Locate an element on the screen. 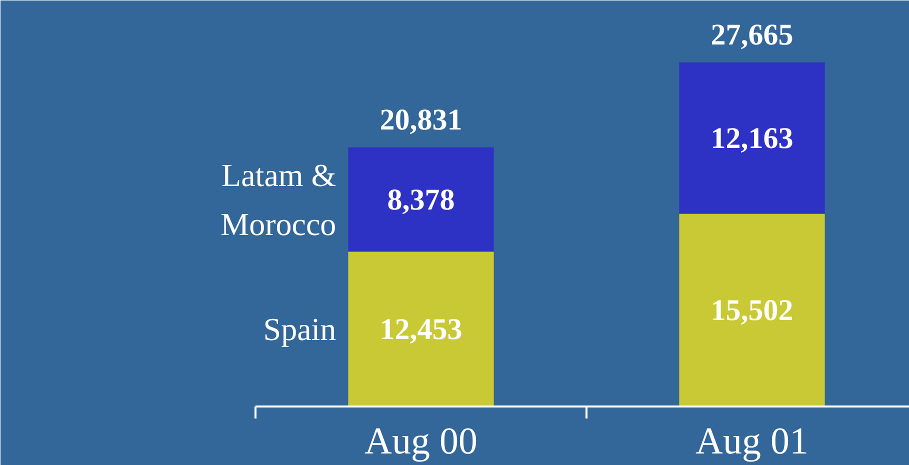 Image resolution: width=909 pixels, height=465 pixels. data-label: 12,163 is located at coordinates (752, 139).